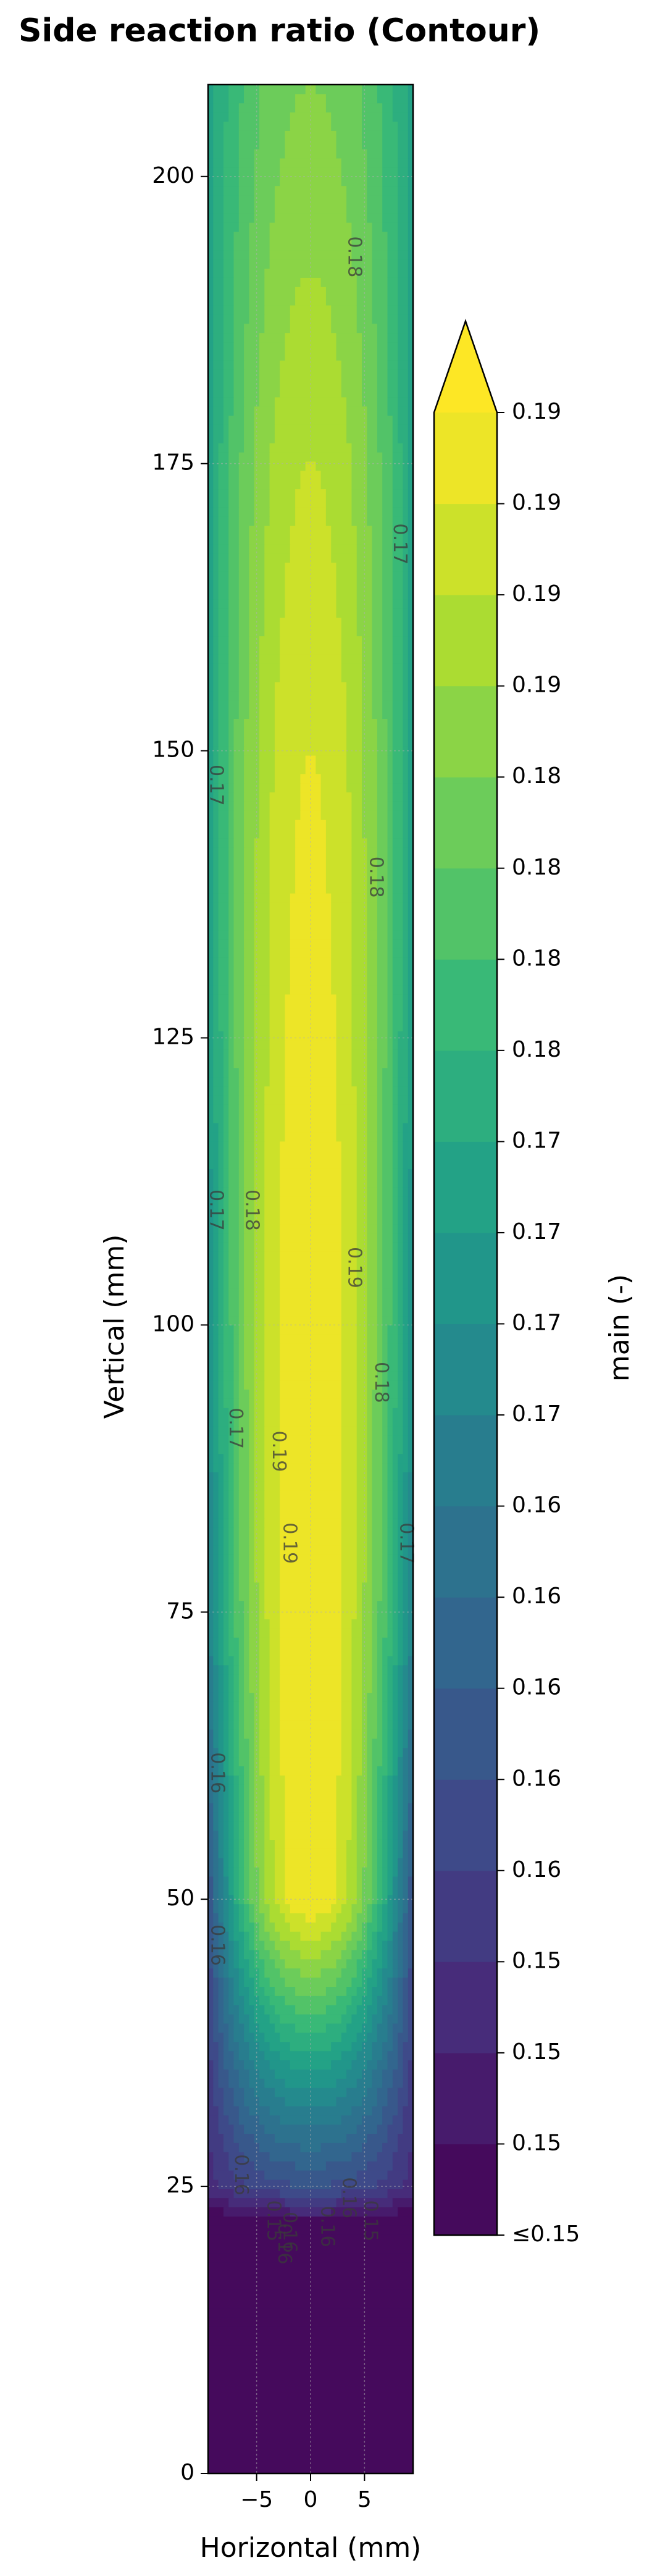  Describe the element at coordinates (173, 463) in the screenshot. I see `y-tick-label: 175` at that location.